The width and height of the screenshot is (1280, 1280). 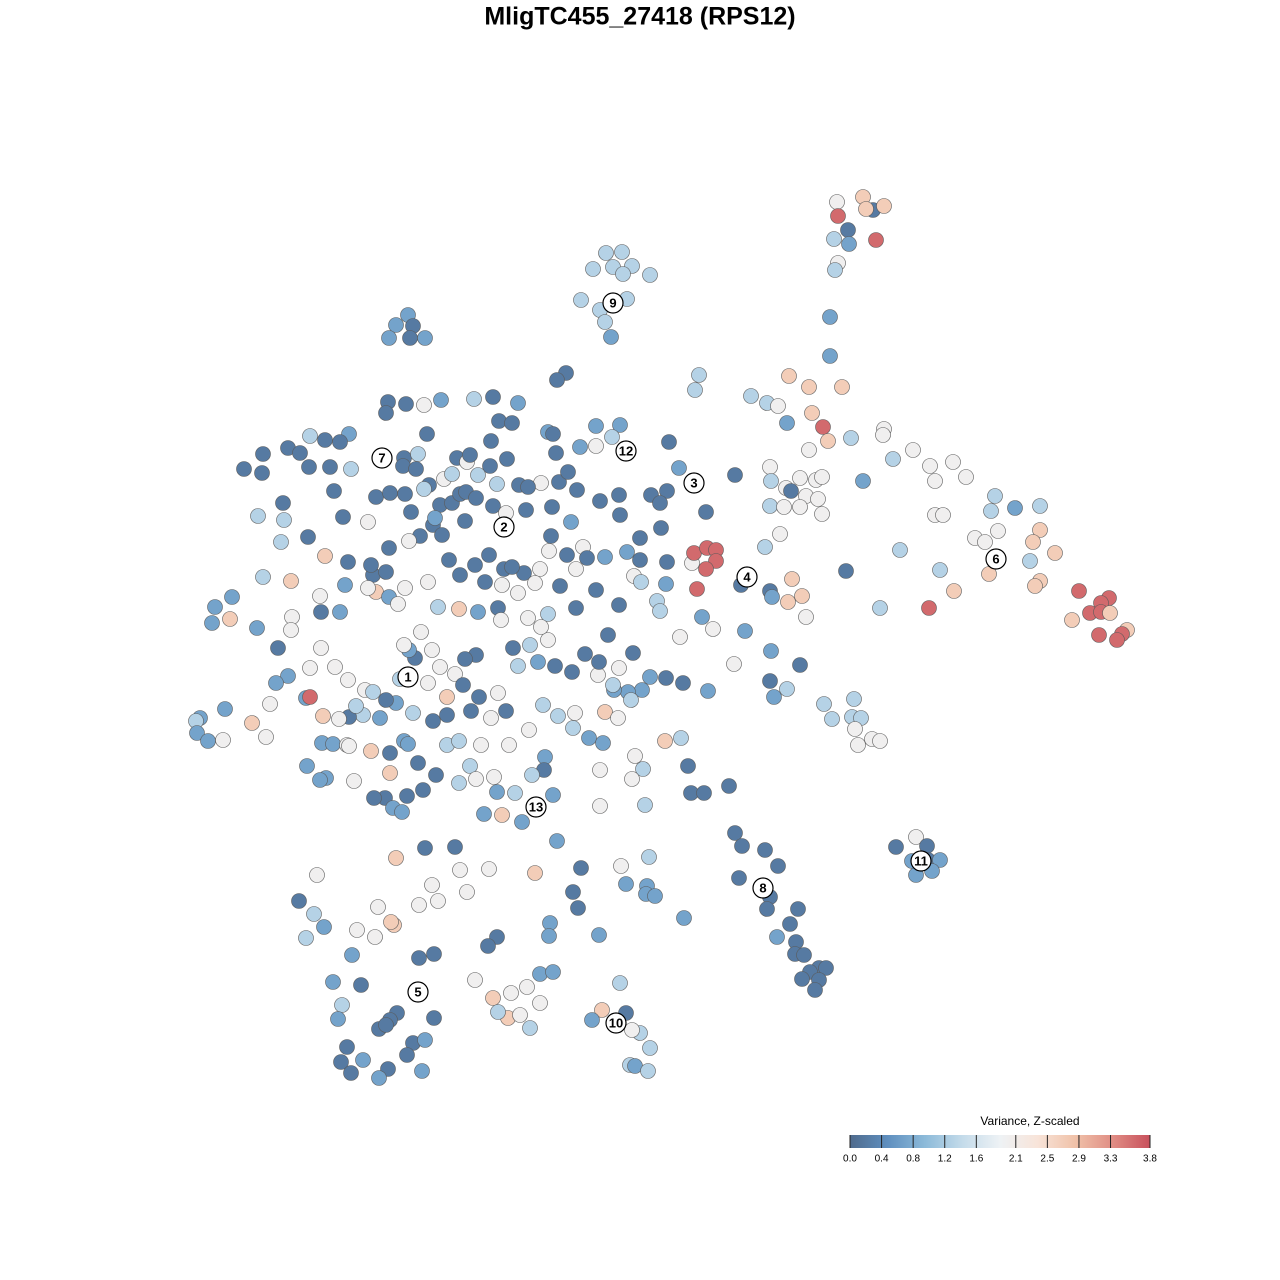 I want to click on chart-title: MligTC455_27418 (RPS12), so click(x=639, y=17).